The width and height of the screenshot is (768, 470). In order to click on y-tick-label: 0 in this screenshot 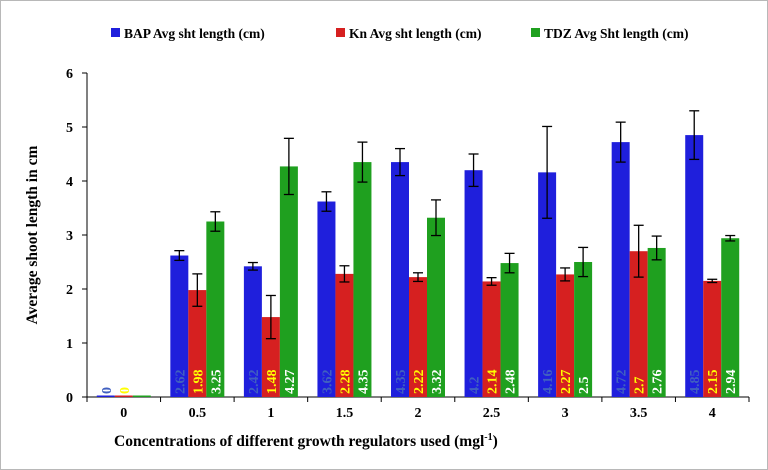, I will do `click(69, 398)`.